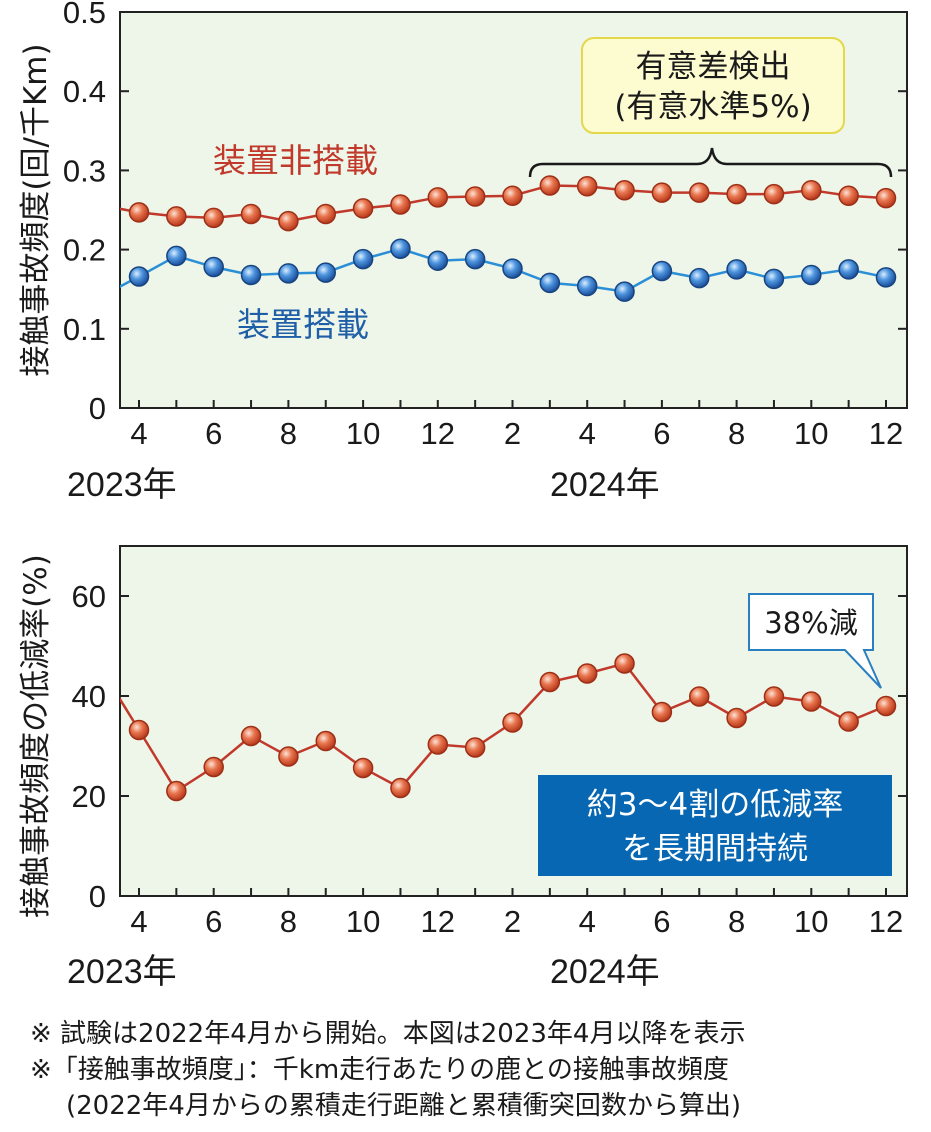 The image size is (931, 1132). What do you see at coordinates (715, 825) in the screenshot?
I see `summary-box` at bounding box center [715, 825].